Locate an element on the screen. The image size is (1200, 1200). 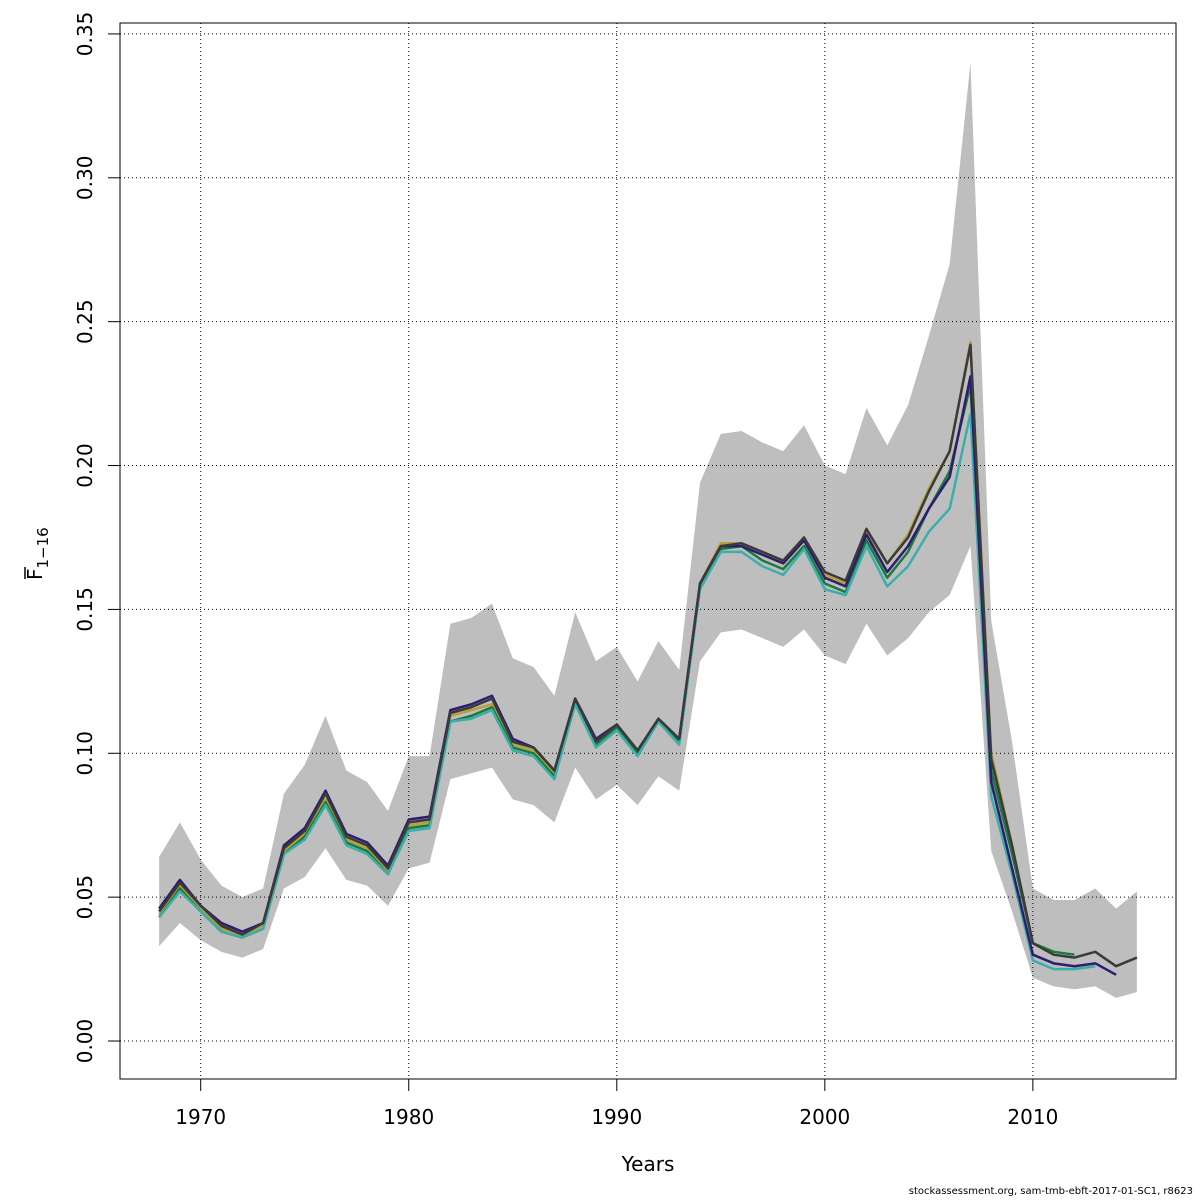
x-axis-label: Years is located at coordinates (648, 1164).